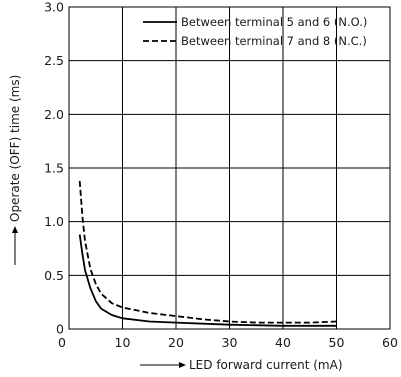  Describe the element at coordinates (15, 229) in the screenshot. I see `y-axis-arrowhead` at that location.